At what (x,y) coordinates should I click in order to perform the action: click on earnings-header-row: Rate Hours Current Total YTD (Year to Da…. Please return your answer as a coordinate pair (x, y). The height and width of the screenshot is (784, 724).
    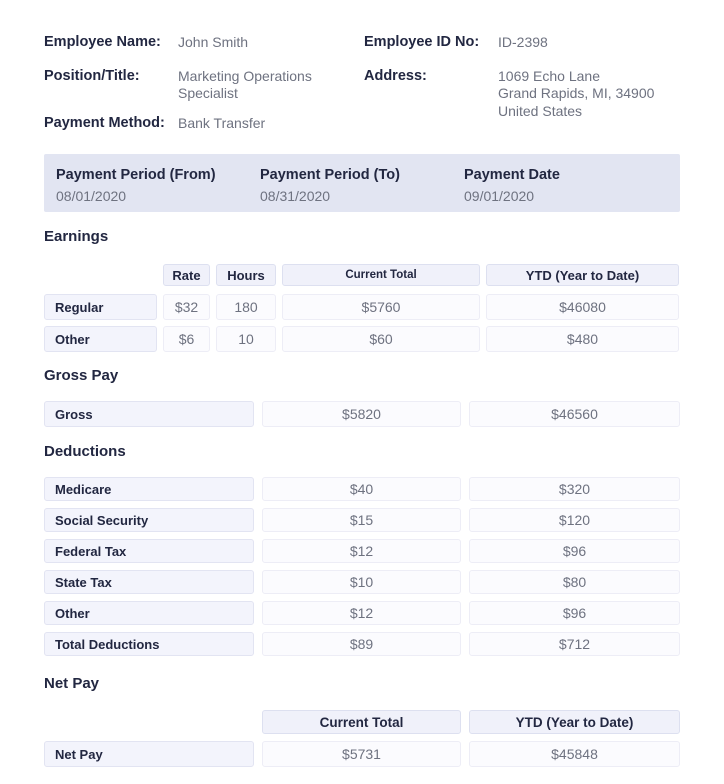
    Looking at the image, I should click on (362, 275).